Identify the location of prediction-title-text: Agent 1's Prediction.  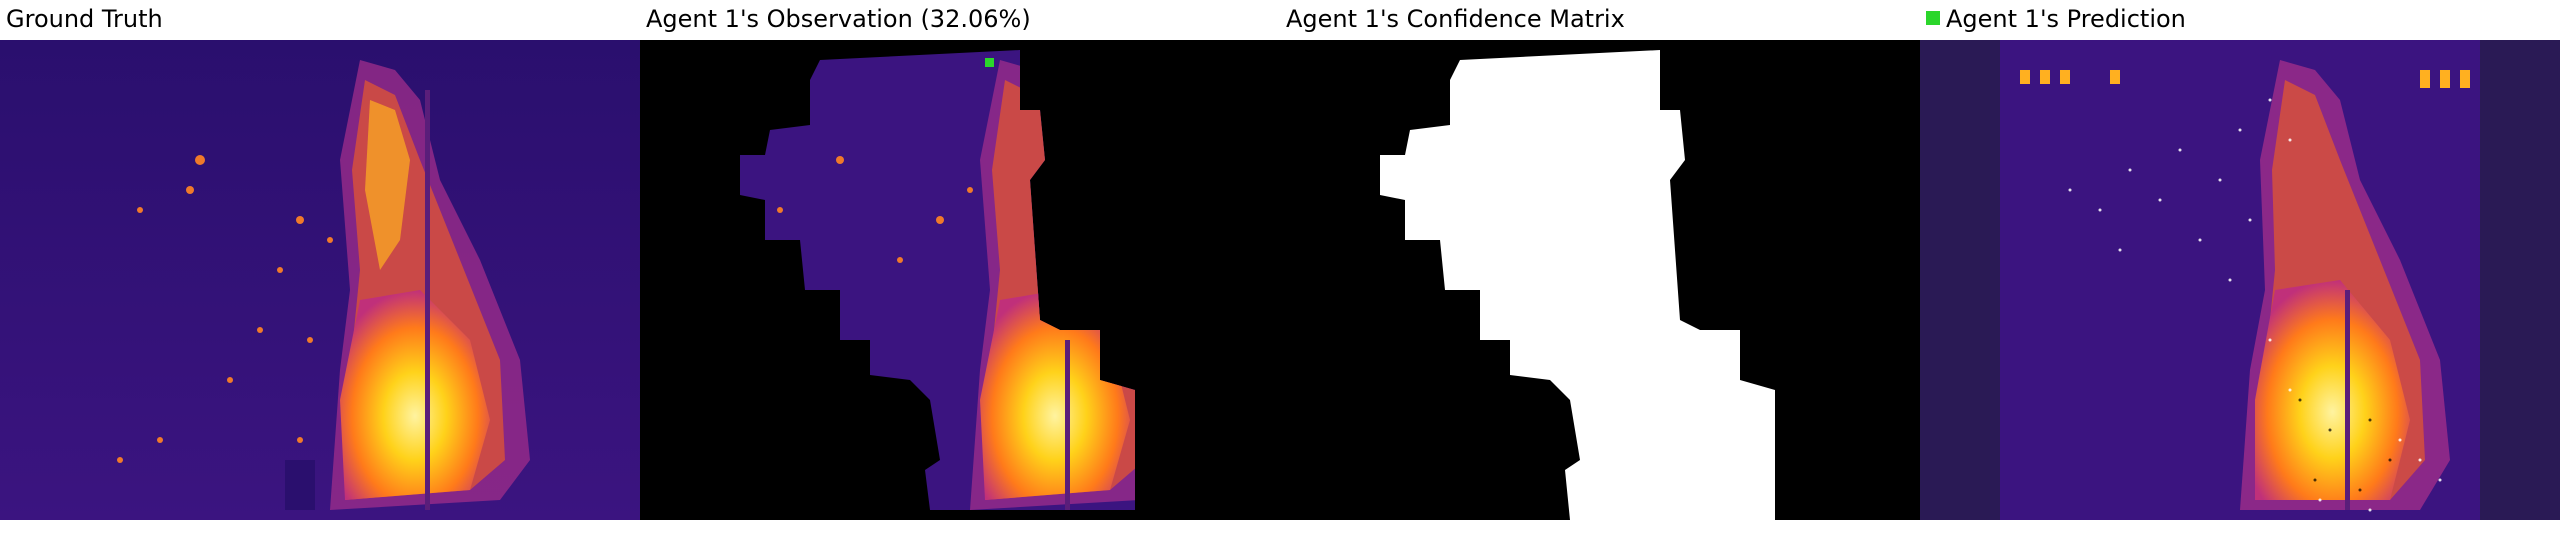
(2066, 19).